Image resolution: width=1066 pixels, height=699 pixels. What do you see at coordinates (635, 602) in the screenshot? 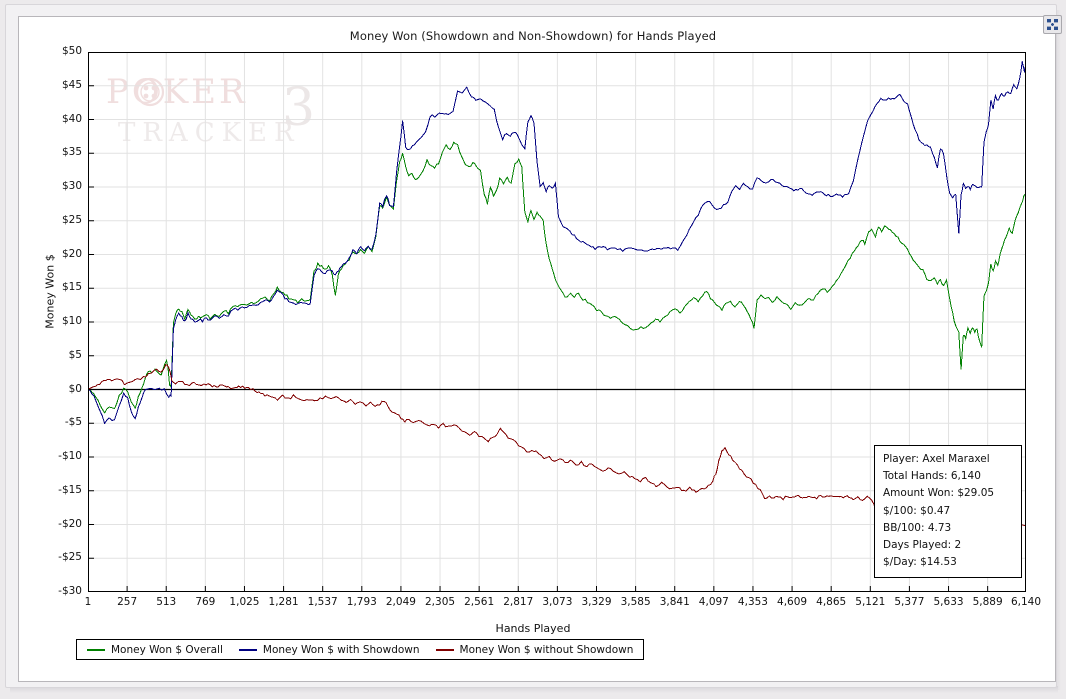
I see `x-tick-label: 3,585` at bounding box center [635, 602].